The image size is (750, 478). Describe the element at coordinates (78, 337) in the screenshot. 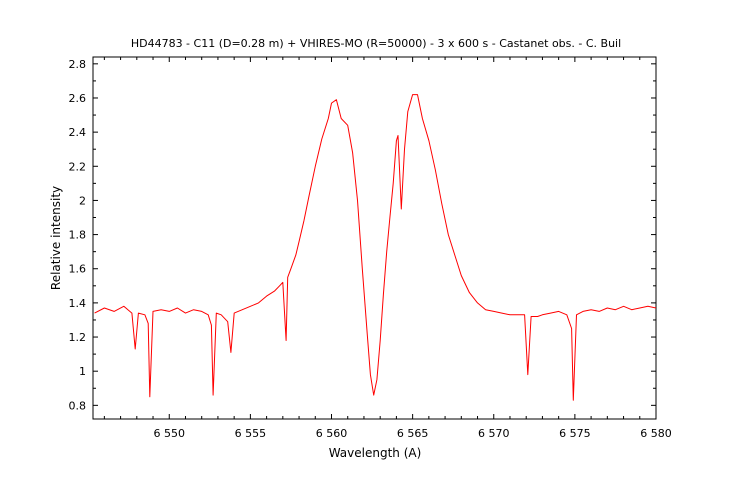

I see `y-tick-label: 1.2` at that location.